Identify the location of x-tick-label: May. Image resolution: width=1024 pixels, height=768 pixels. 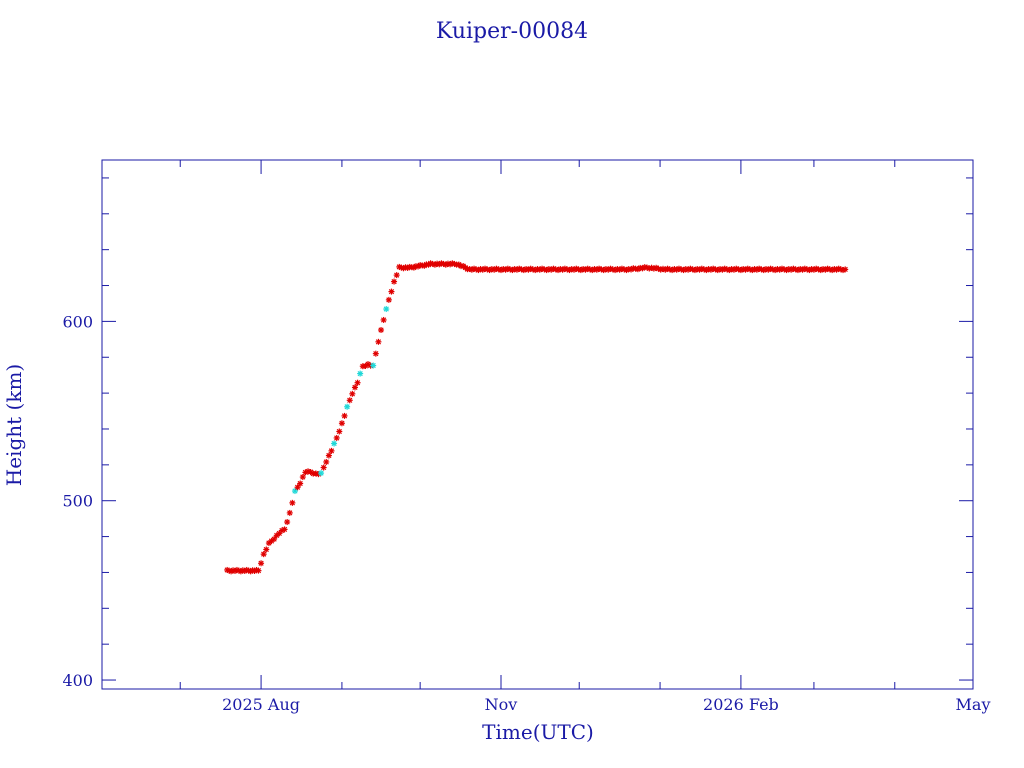
(973, 704).